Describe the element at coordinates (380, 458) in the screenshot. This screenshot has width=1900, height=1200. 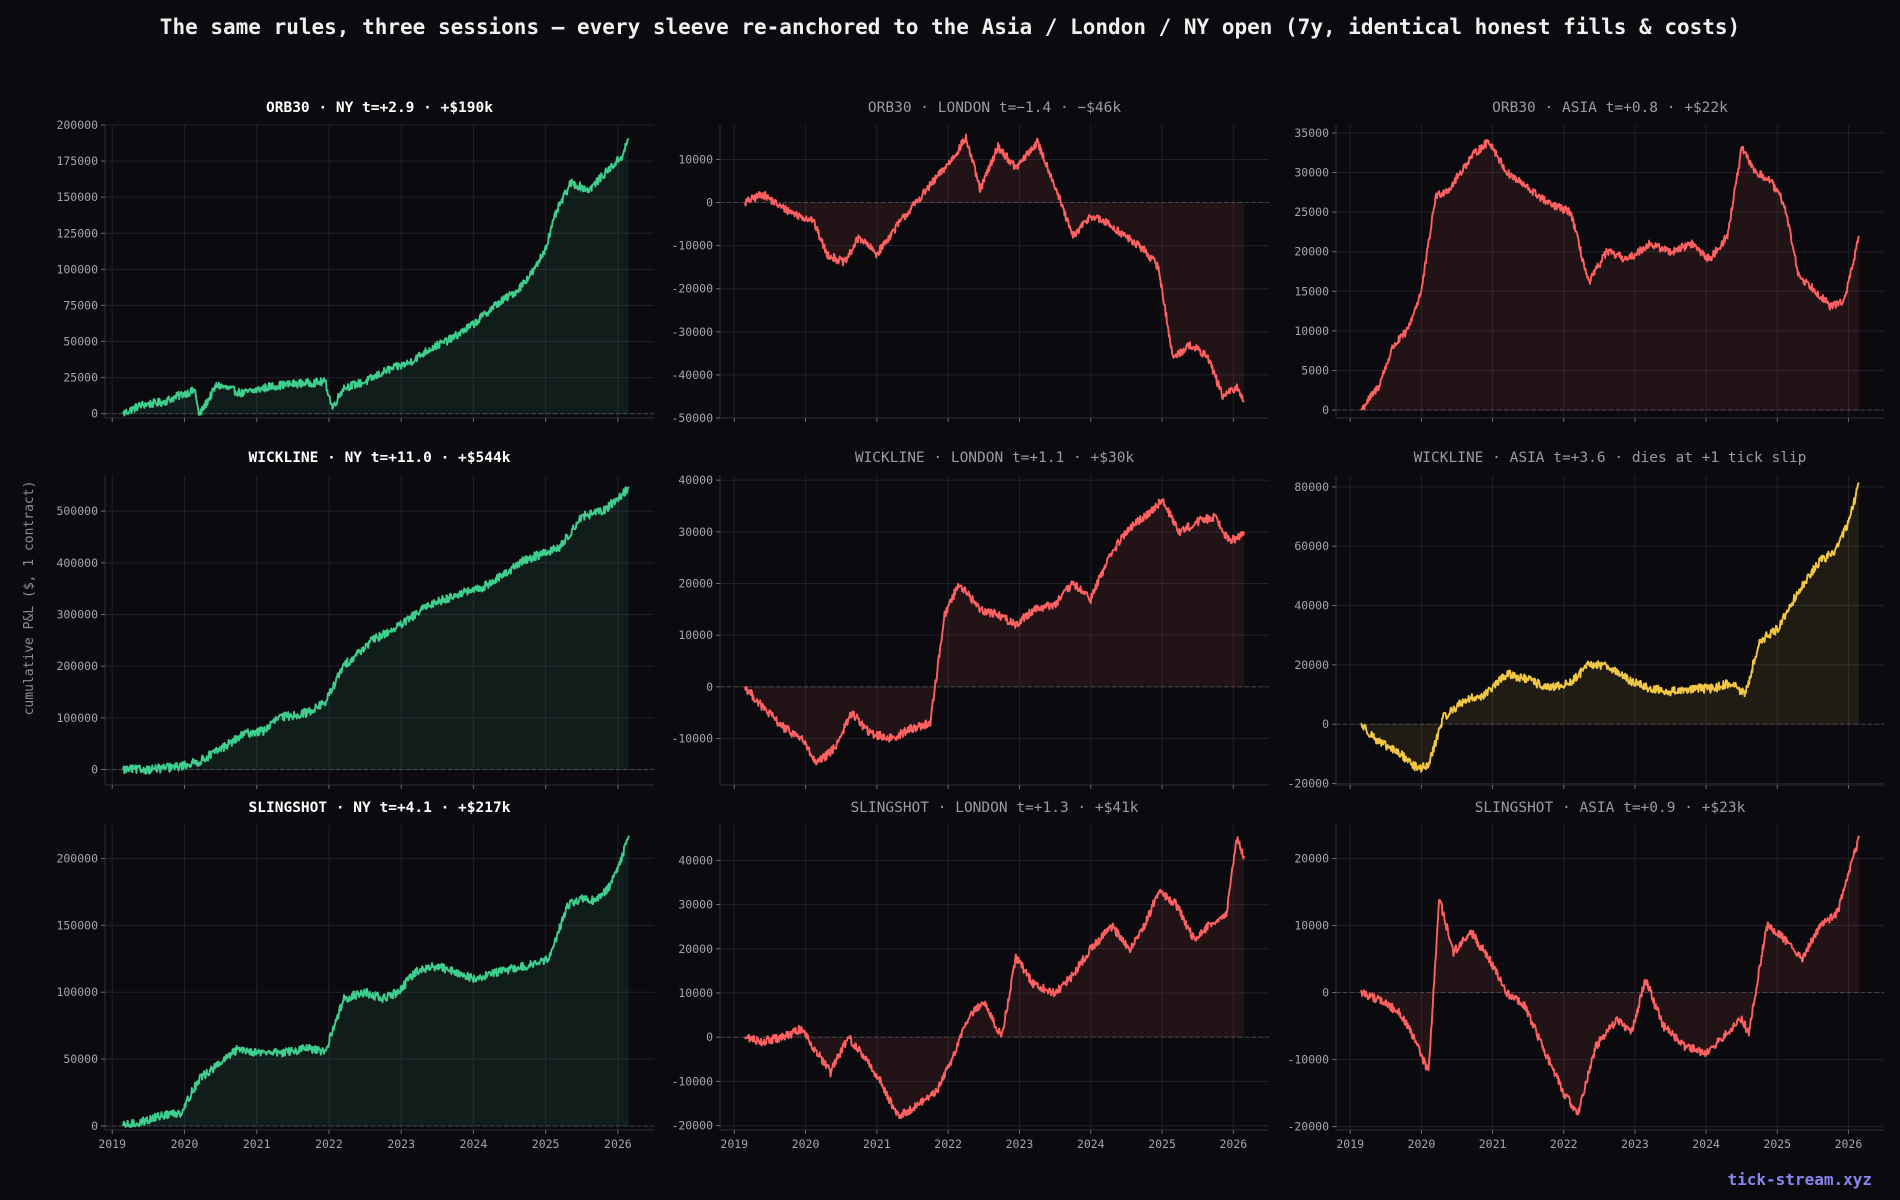
I see `panel-title: WICKLINE · NY t=+11.0 · +$544k` at that location.